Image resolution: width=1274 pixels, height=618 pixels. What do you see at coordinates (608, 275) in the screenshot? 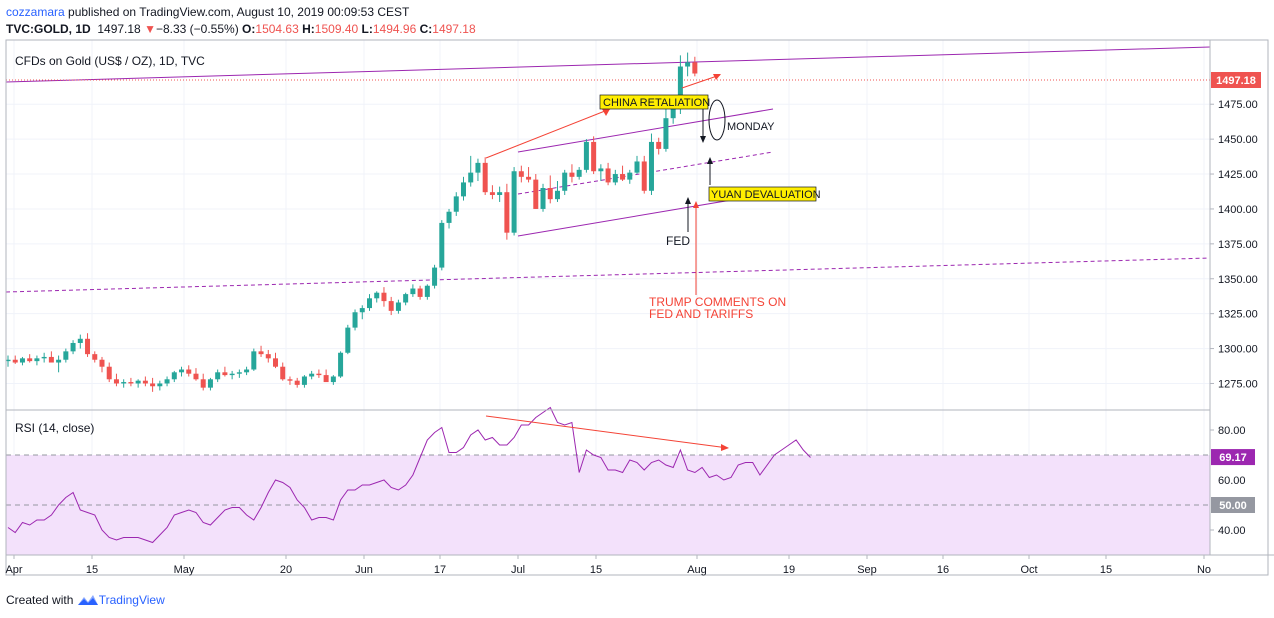
I see `long-dashed-support-line` at bounding box center [608, 275].